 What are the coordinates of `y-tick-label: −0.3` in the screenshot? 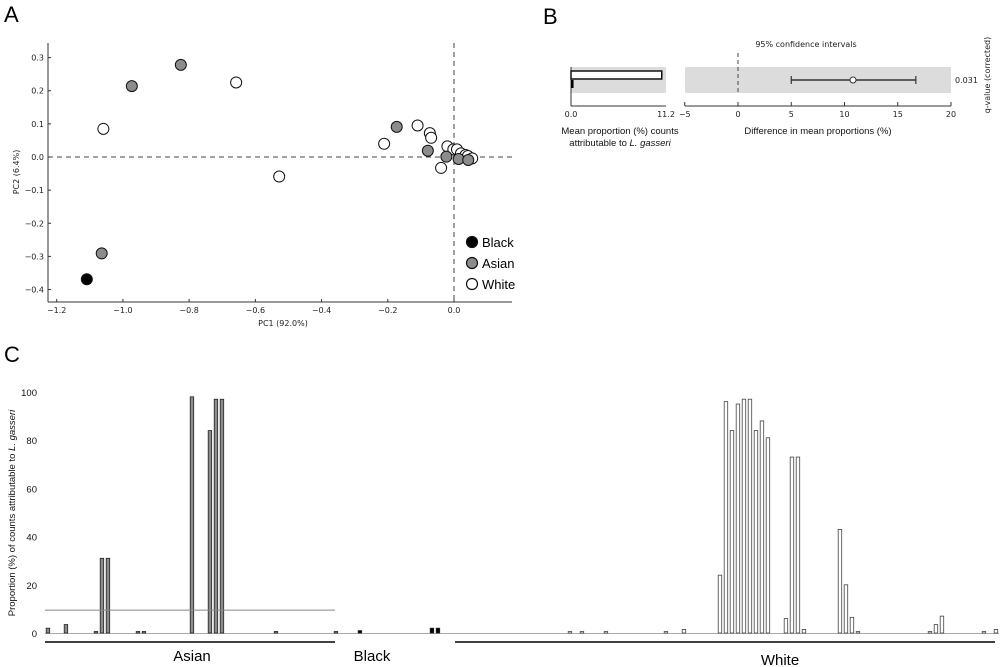 It's located at (34, 256).